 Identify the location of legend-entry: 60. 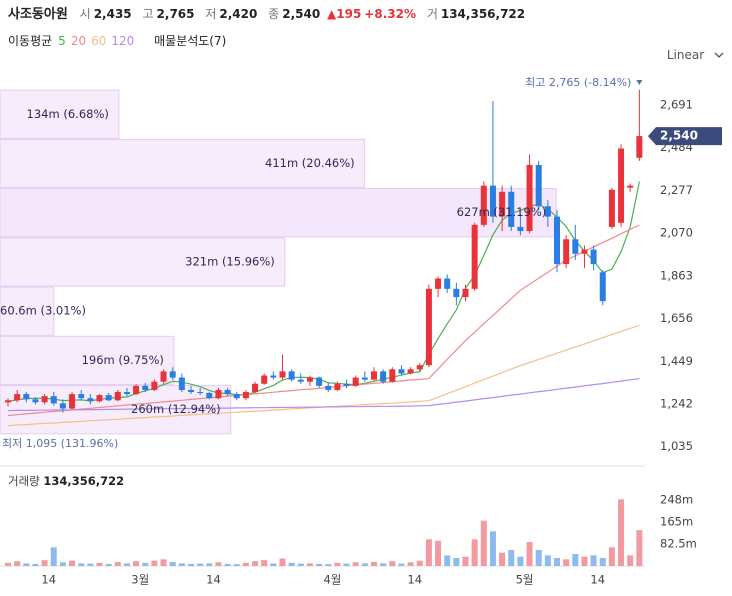
(99, 41).